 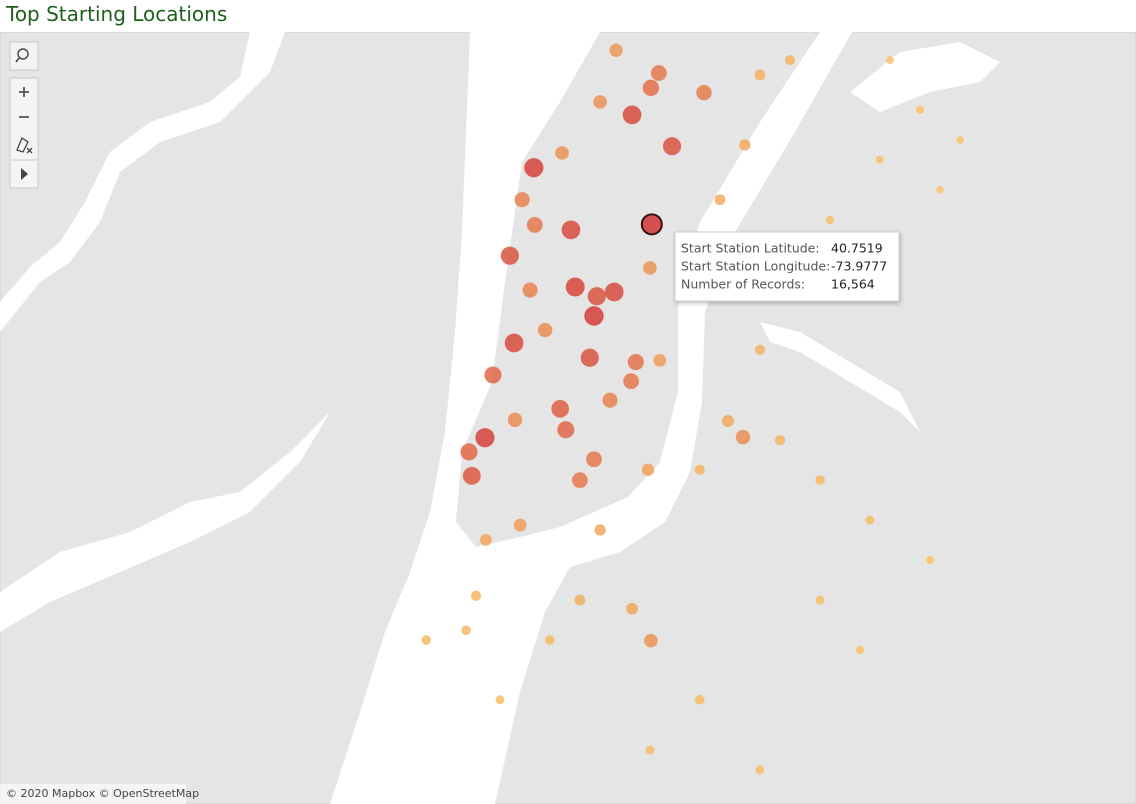 What do you see at coordinates (24, 115) in the screenshot?
I see `map-toolbar` at bounding box center [24, 115].